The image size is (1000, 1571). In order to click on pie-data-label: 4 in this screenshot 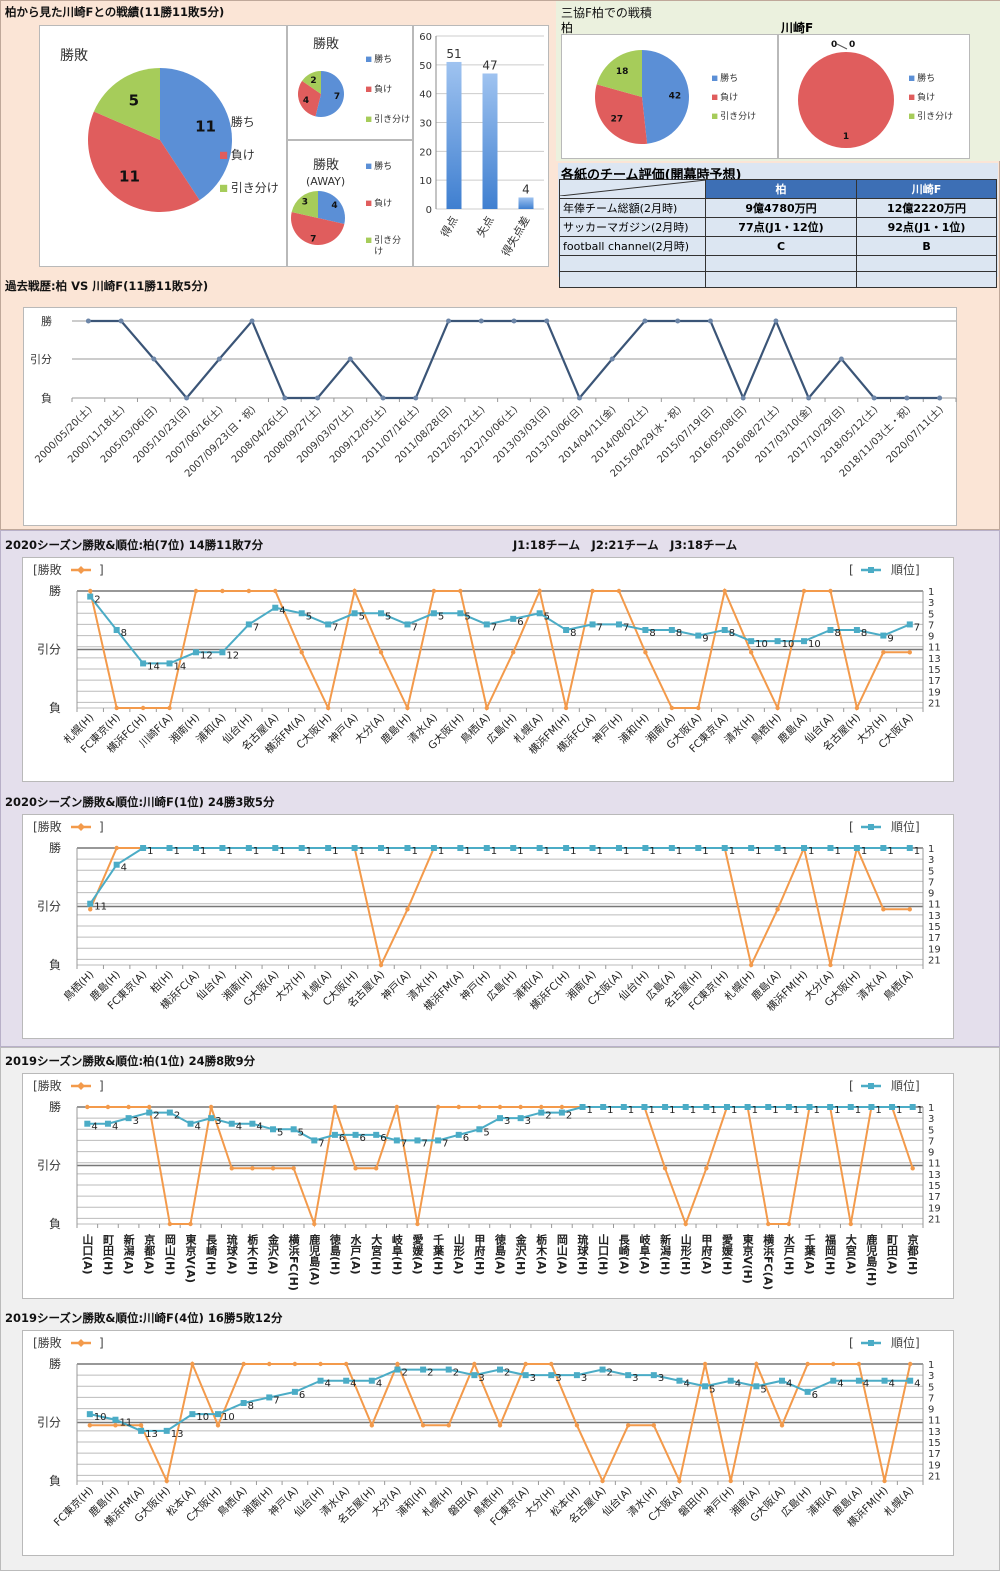, I will do `click(306, 101)`.